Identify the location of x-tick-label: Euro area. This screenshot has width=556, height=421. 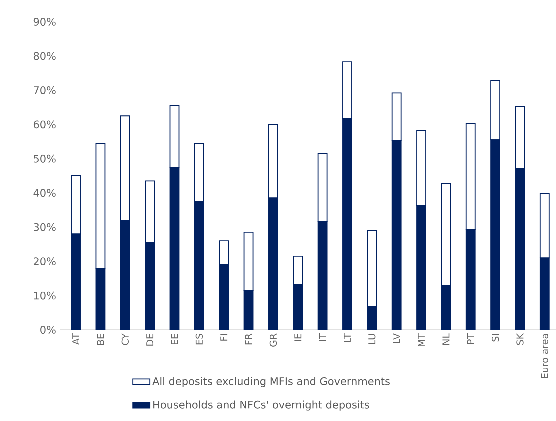
(544, 356).